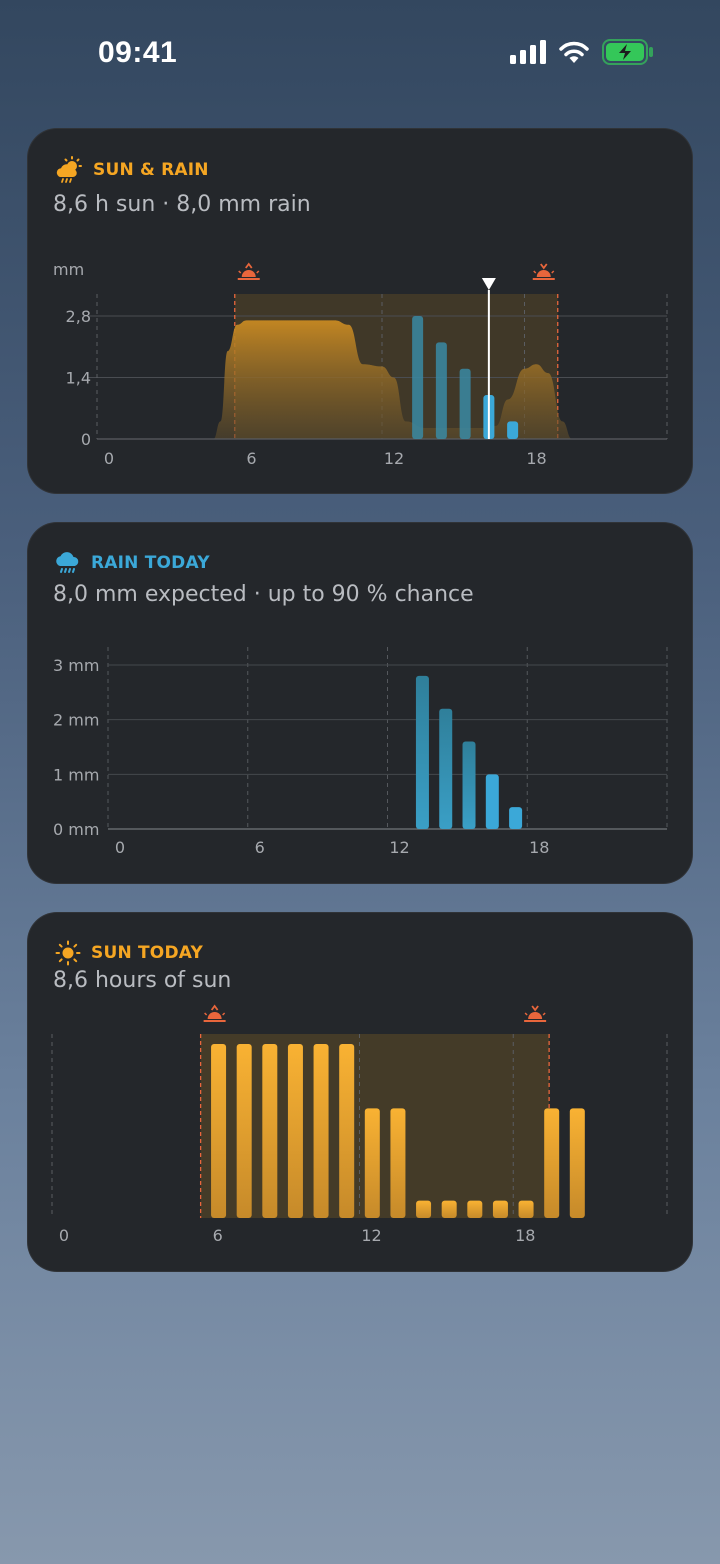 The image size is (720, 1564). I want to click on rain-today-title-label: RAIN TODAY, so click(150, 563).